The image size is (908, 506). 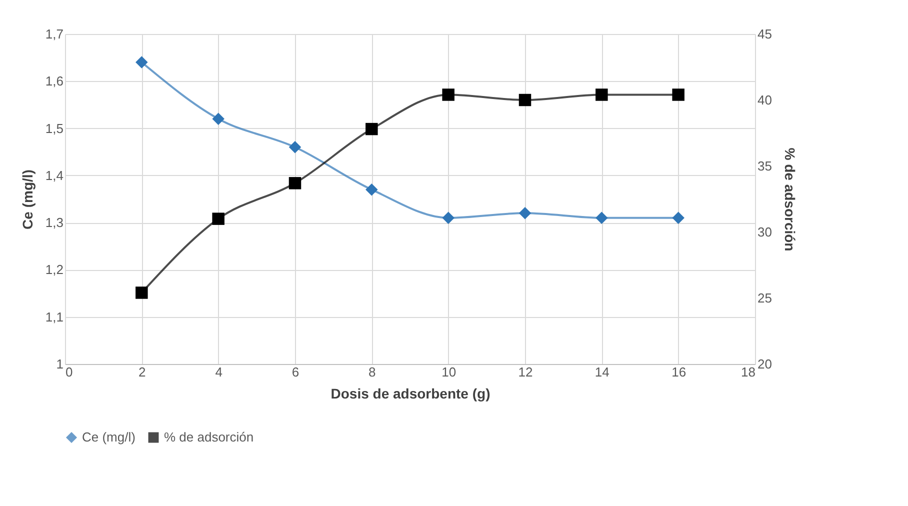 I want to click on legend-label: Ce (mg/l), so click(x=109, y=437).